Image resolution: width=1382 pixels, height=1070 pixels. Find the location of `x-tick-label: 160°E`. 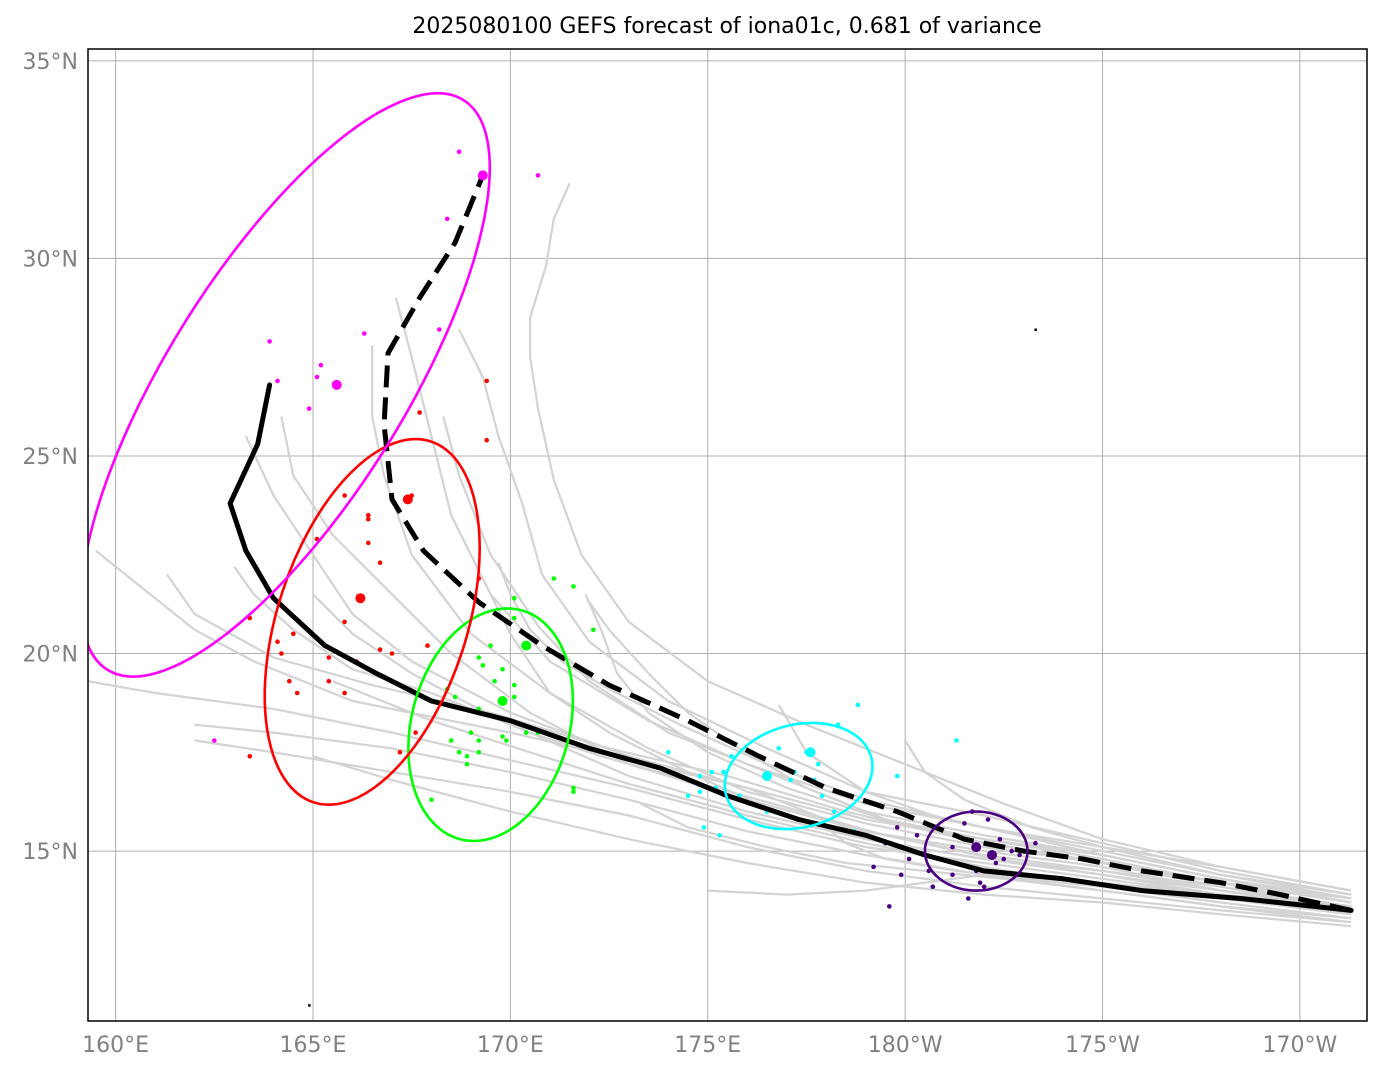

x-tick-label: 160°E is located at coordinates (115, 1045).